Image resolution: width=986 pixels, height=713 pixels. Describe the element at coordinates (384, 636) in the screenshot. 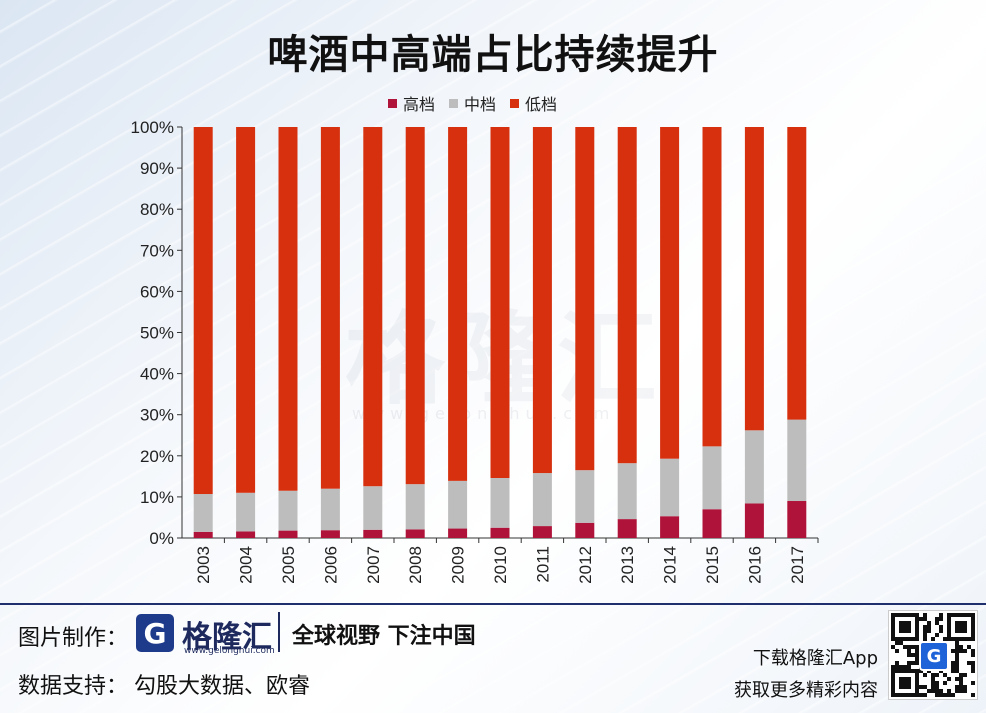

I see `slogan: 全球视野 下注中国` at that location.